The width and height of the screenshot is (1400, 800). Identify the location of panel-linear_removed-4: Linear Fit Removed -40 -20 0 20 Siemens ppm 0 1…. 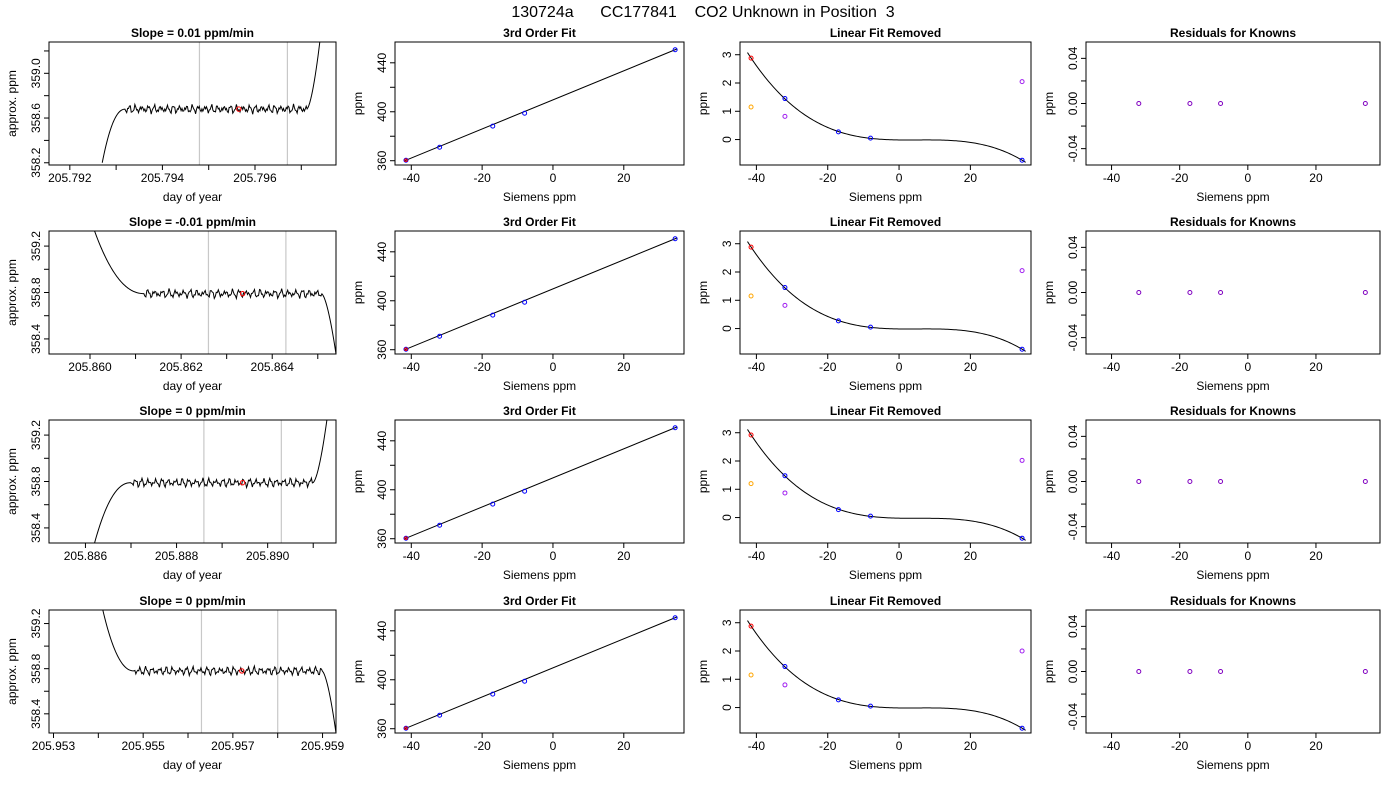
(864, 683).